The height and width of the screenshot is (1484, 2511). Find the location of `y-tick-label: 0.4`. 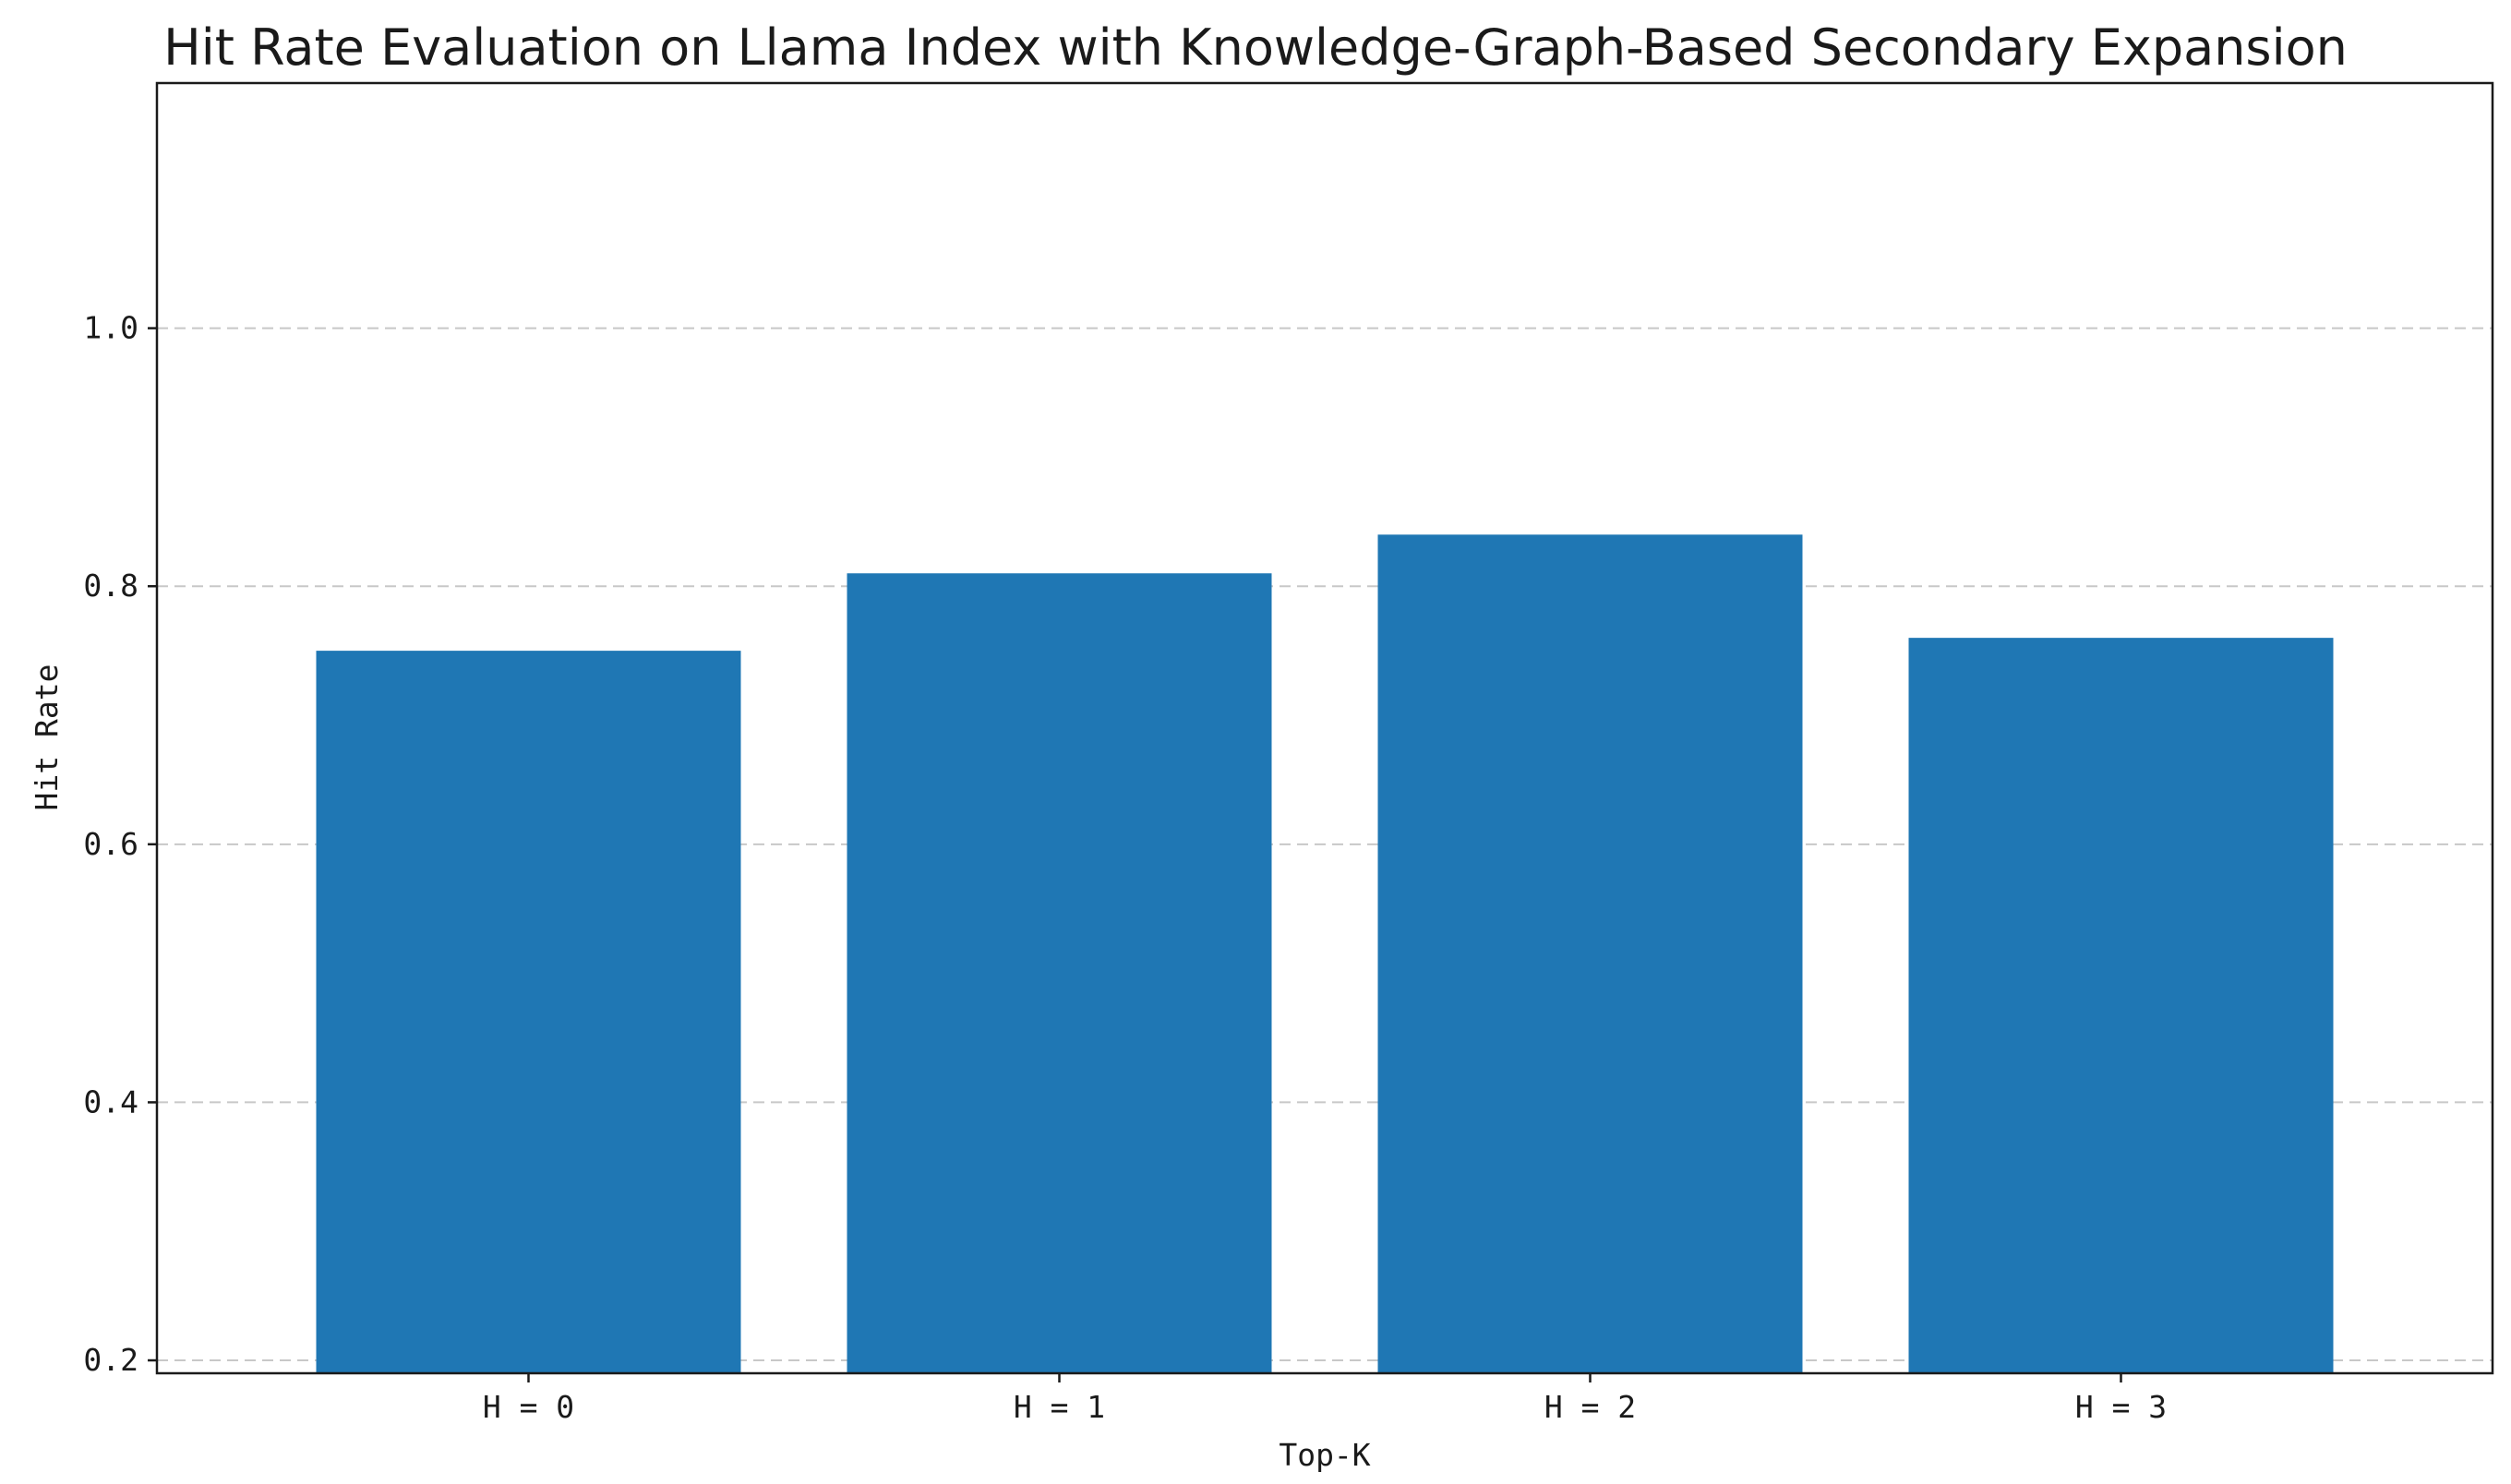

y-tick-label: 0.4 is located at coordinates (110, 1101).